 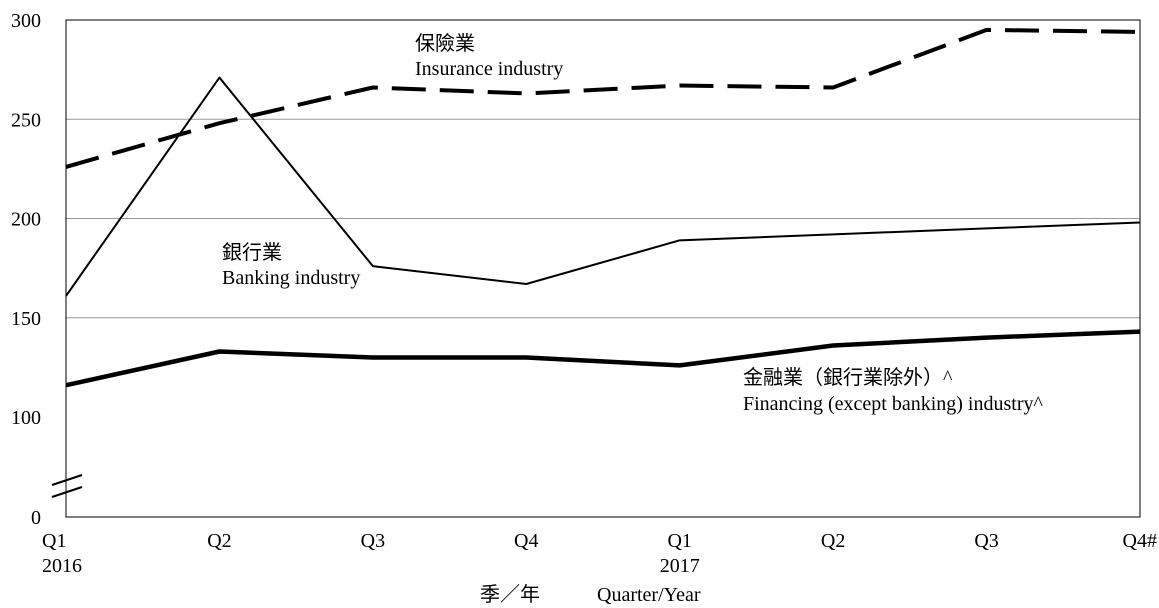 What do you see at coordinates (680, 566) in the screenshot?
I see `x-year-label: 2017` at bounding box center [680, 566].